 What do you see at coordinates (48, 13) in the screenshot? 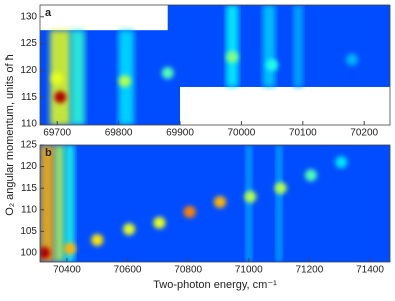
I see `panel-label: a` at bounding box center [48, 13].